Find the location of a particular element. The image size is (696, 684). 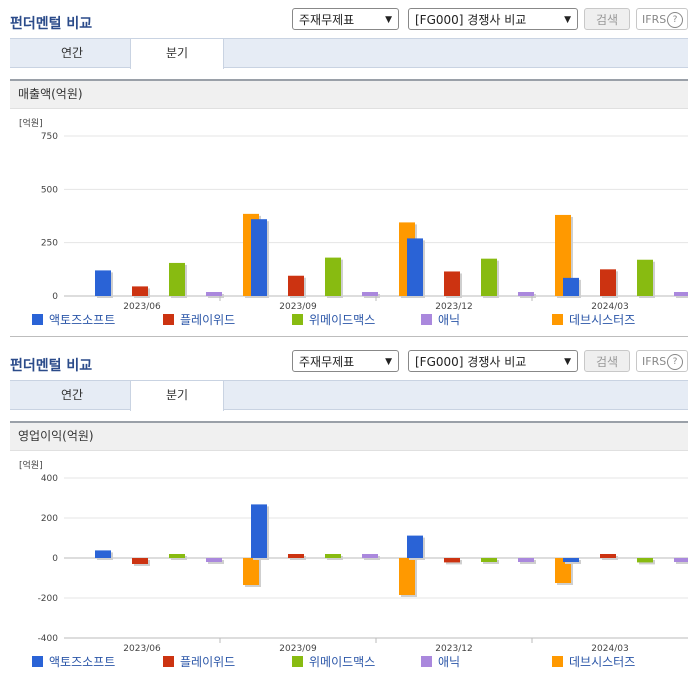

metric-title: 매출액(억원) is located at coordinates (349, 94).